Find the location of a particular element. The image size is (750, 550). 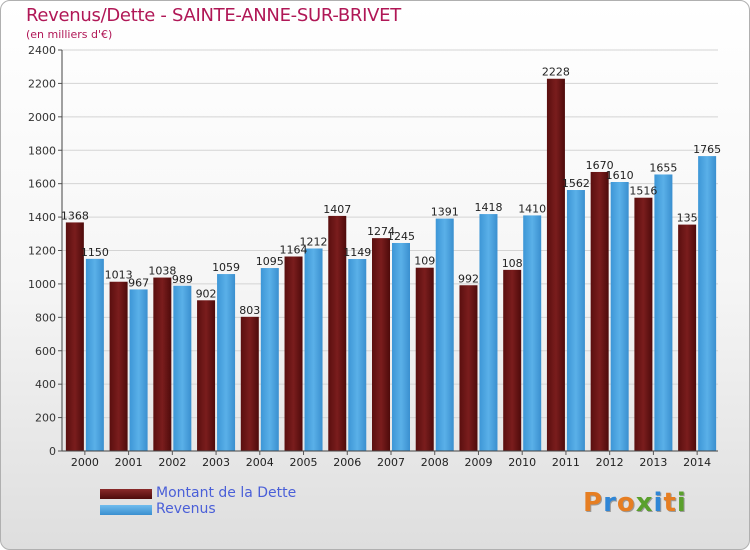

x-tick-label: 2014 is located at coordinates (697, 462).